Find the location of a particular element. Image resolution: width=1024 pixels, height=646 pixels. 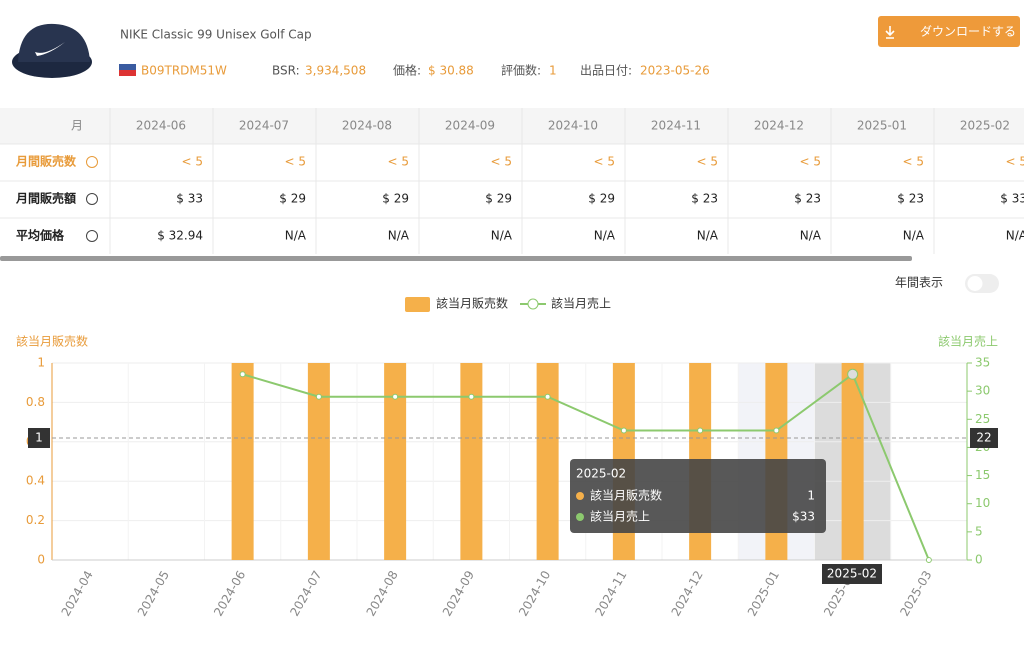

x-tick-label: 2024-12 is located at coordinates (687, 593).